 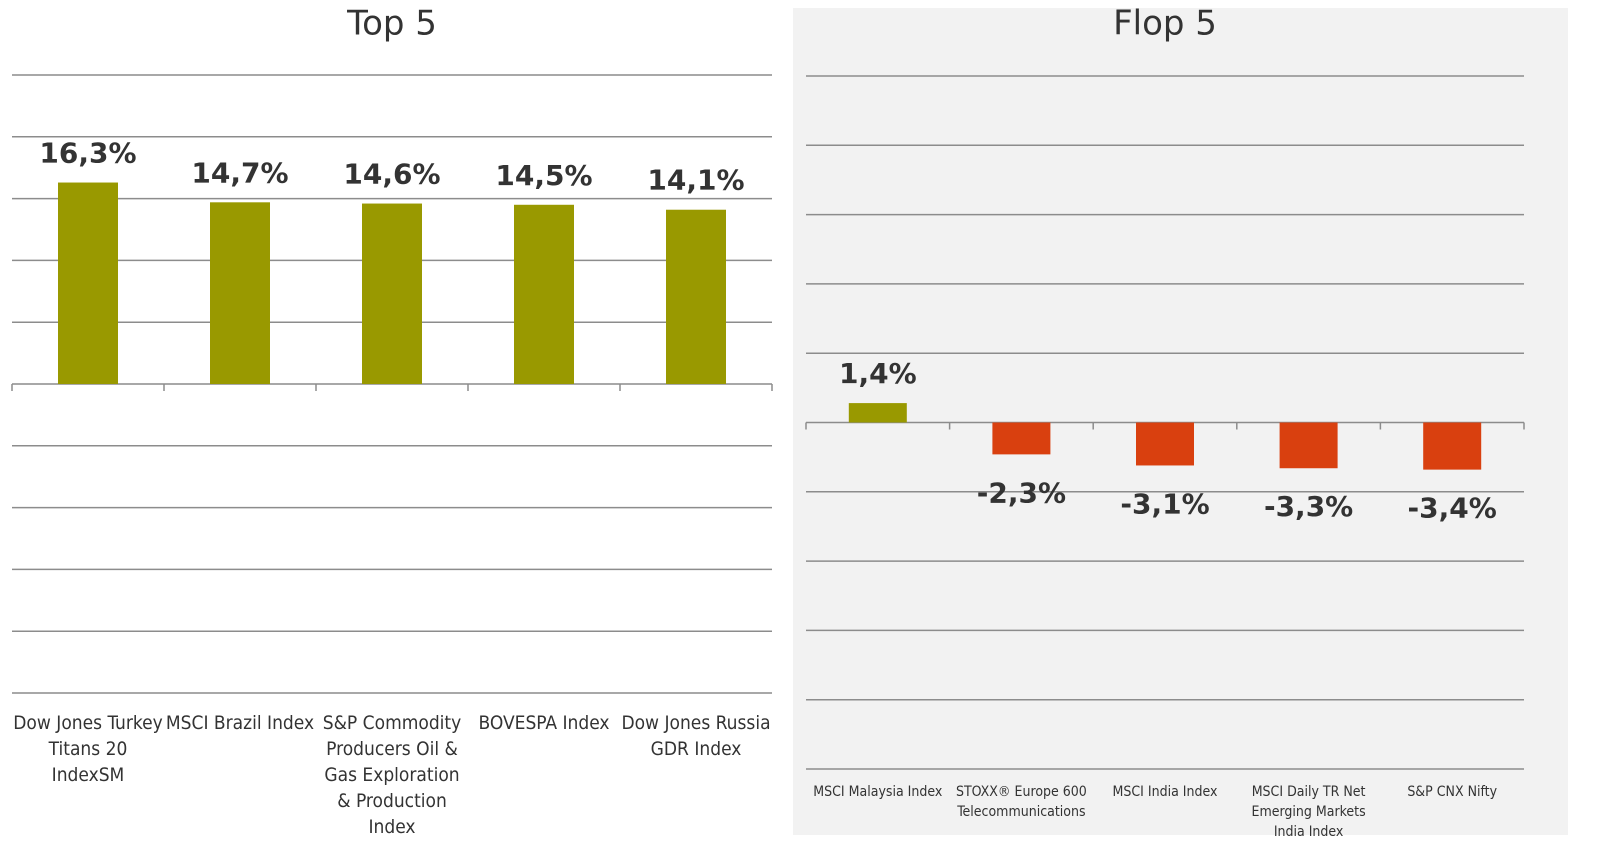 What do you see at coordinates (1165, 24) in the screenshot?
I see `chart-title: Flop 5` at bounding box center [1165, 24].